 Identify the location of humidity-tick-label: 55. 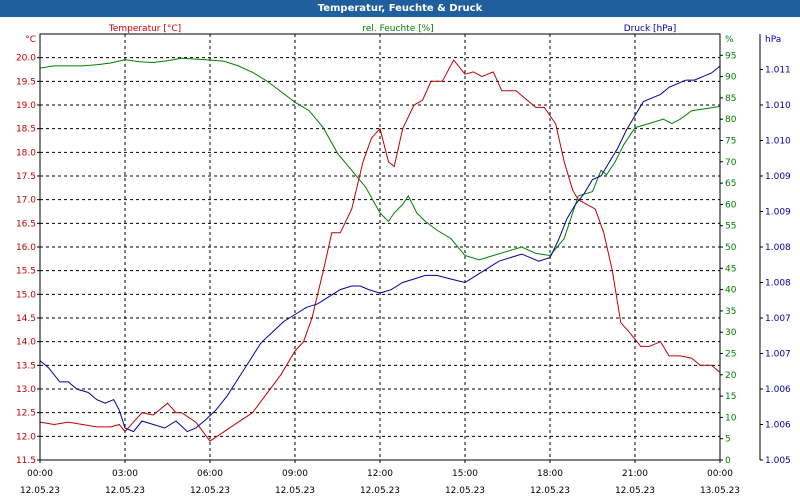
(730, 227).